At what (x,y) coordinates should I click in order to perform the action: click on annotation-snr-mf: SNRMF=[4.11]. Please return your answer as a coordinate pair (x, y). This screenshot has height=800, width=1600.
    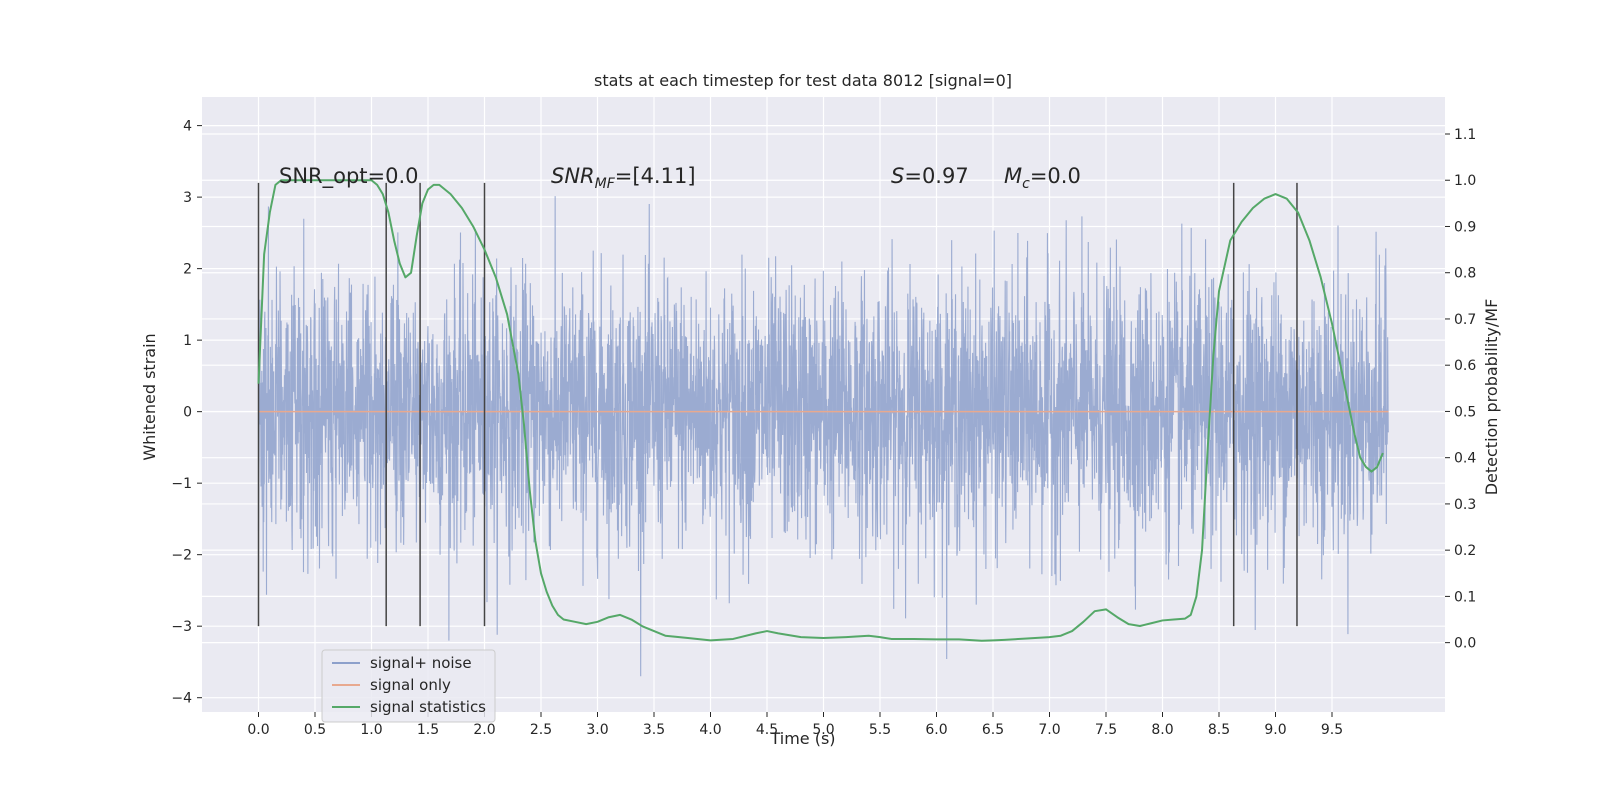
    Looking at the image, I should click on (623, 178).